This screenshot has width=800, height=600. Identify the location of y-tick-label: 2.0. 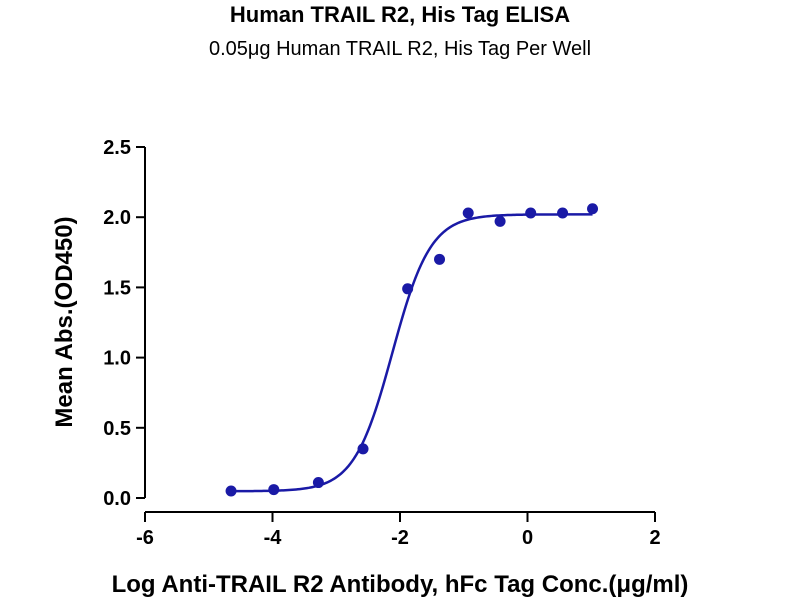
(117, 218).